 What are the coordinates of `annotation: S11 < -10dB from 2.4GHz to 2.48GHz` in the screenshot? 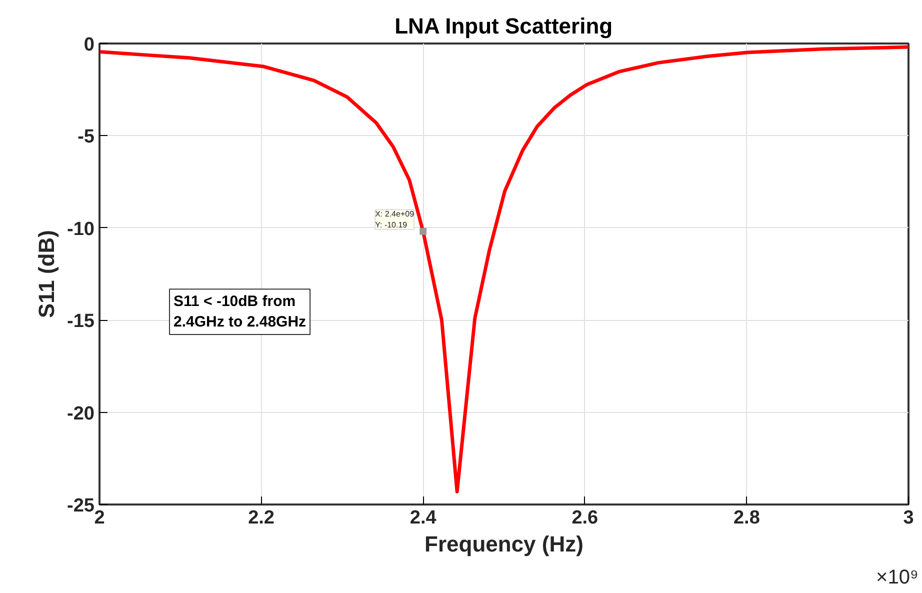 It's located at (240, 311).